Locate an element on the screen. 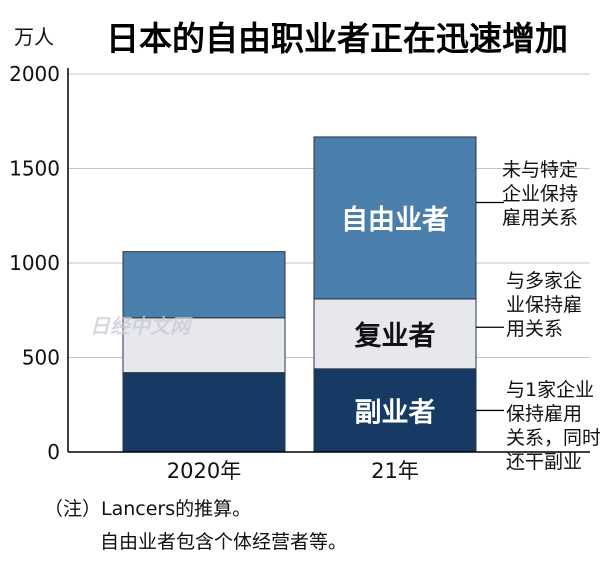  segment-label: 副业者 is located at coordinates (395, 412).